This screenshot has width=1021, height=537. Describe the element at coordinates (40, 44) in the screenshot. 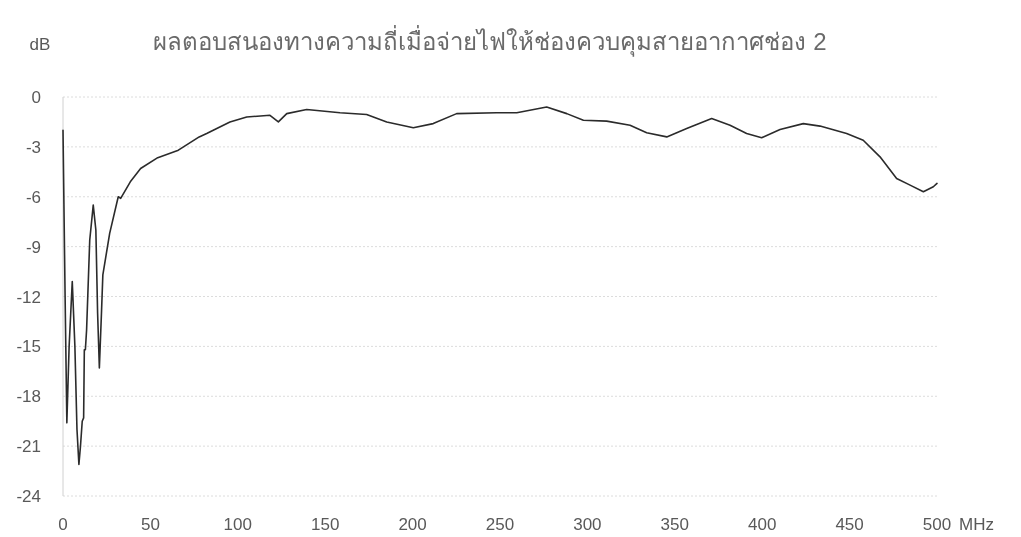

I see `ylabel: dB` at that location.